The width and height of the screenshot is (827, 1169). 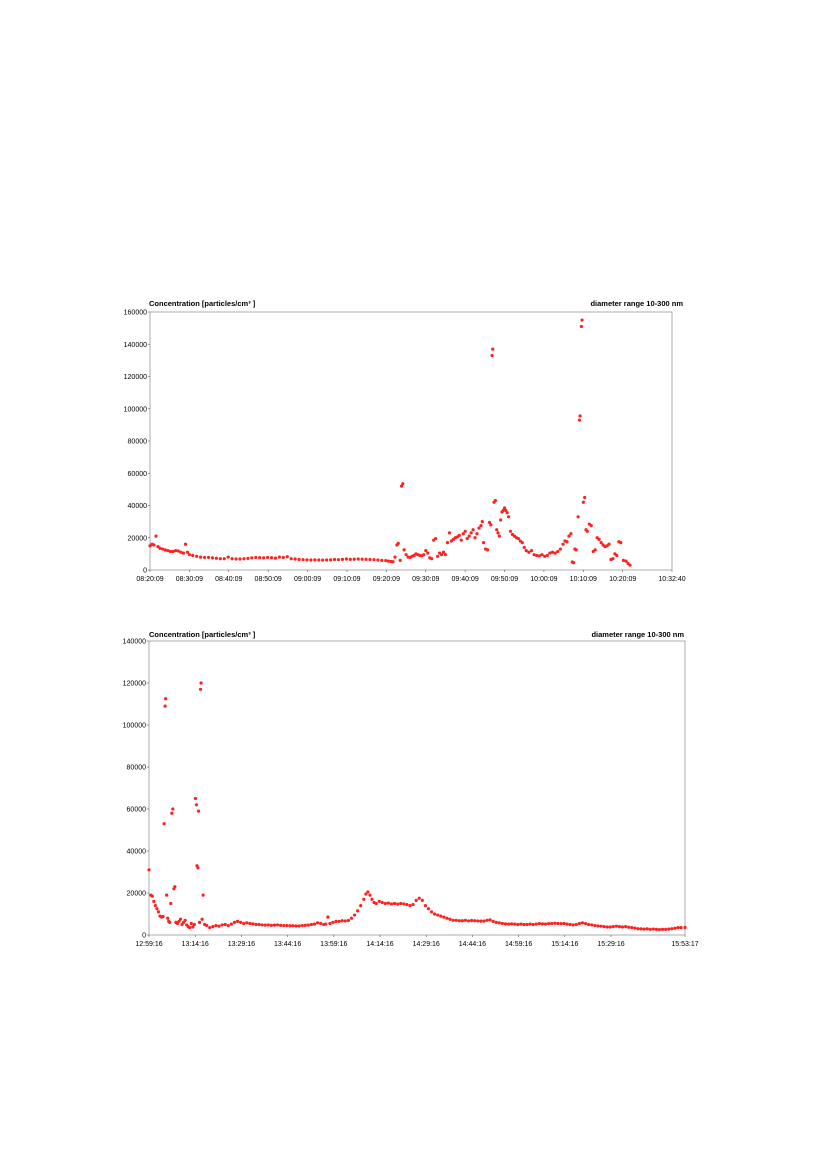 I want to click on x-tick-label: 13:14:16, so click(x=195, y=944).